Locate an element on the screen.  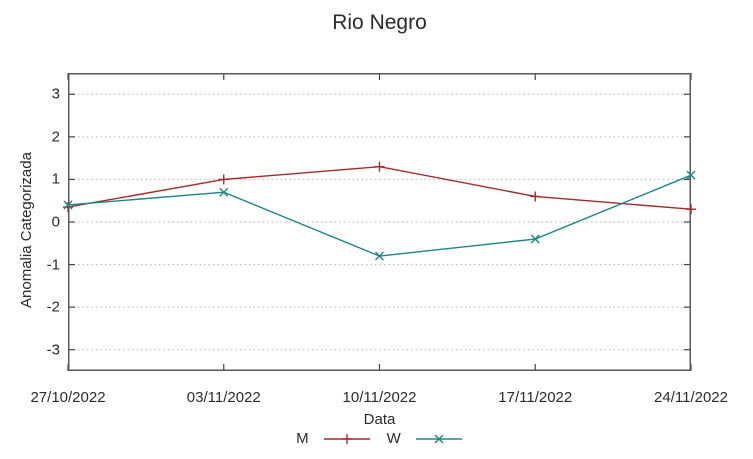
y-tick-label: 0 is located at coordinates (55, 222).